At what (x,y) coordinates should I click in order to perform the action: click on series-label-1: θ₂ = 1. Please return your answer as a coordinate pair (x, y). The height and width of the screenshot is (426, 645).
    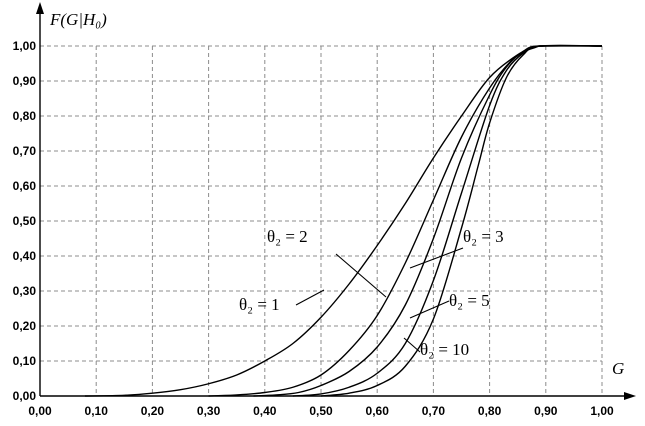
    Looking at the image, I should click on (259, 304).